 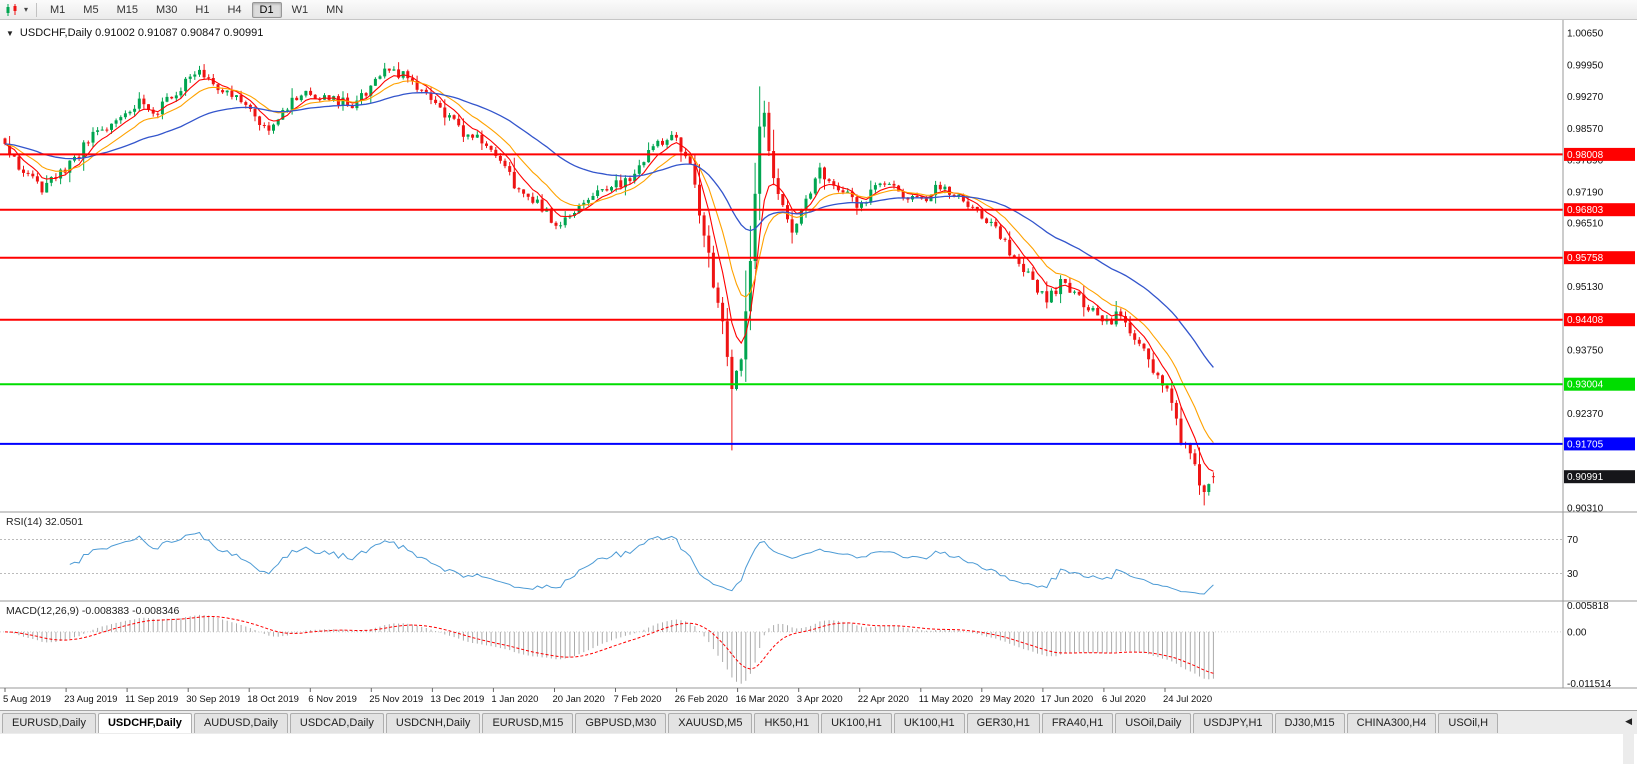 What do you see at coordinates (234, 9) in the screenshot?
I see `timeframe-button-h4: H4` at bounding box center [234, 9].